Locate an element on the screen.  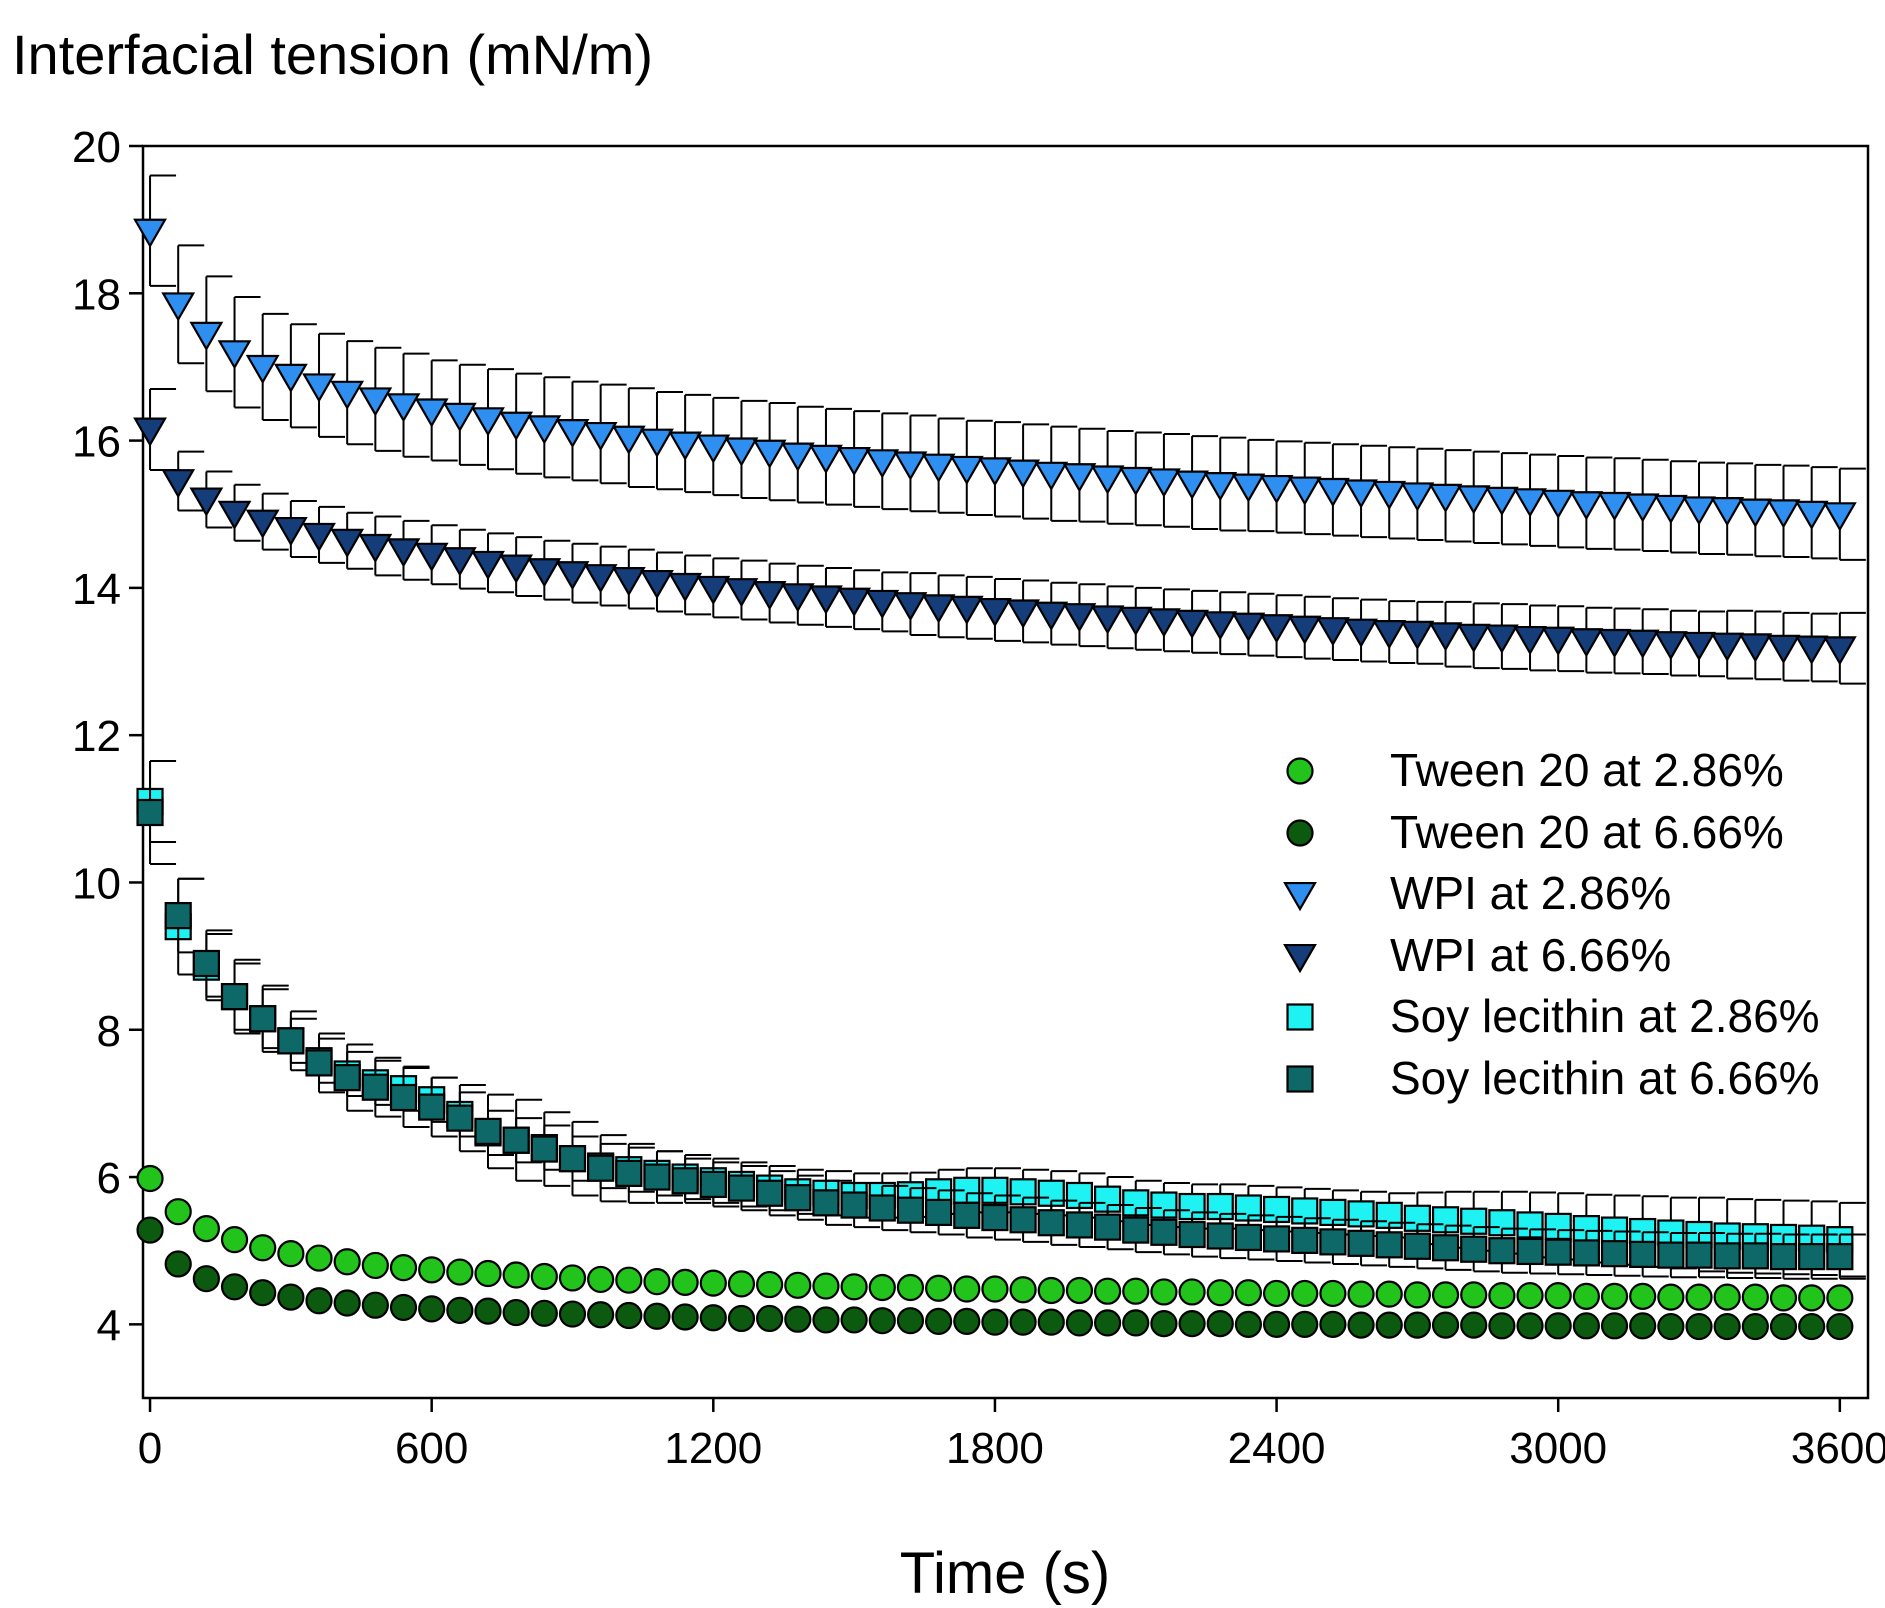
legend-label: WPI at 2.86% is located at coordinates (1531, 893).